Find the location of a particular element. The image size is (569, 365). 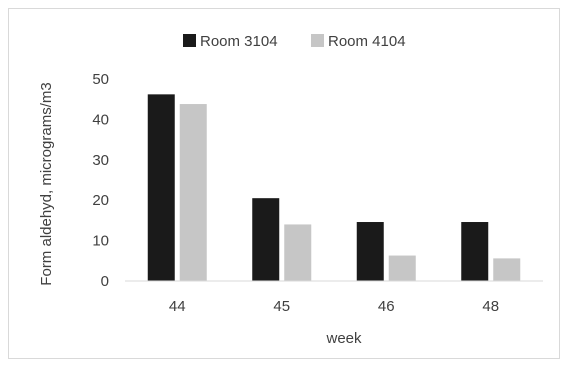

legend-label: Room 3104 is located at coordinates (239, 41).